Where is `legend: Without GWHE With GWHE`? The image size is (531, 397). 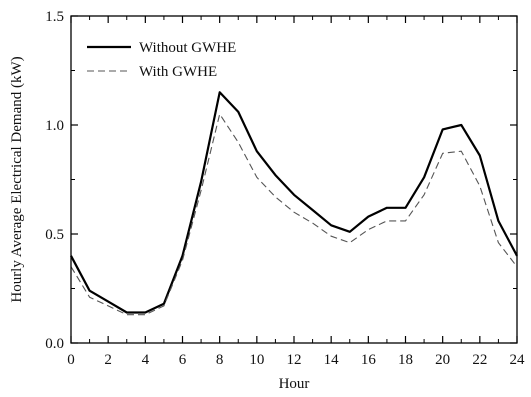 legend: Without GWHE With GWHE is located at coordinates (161, 60).